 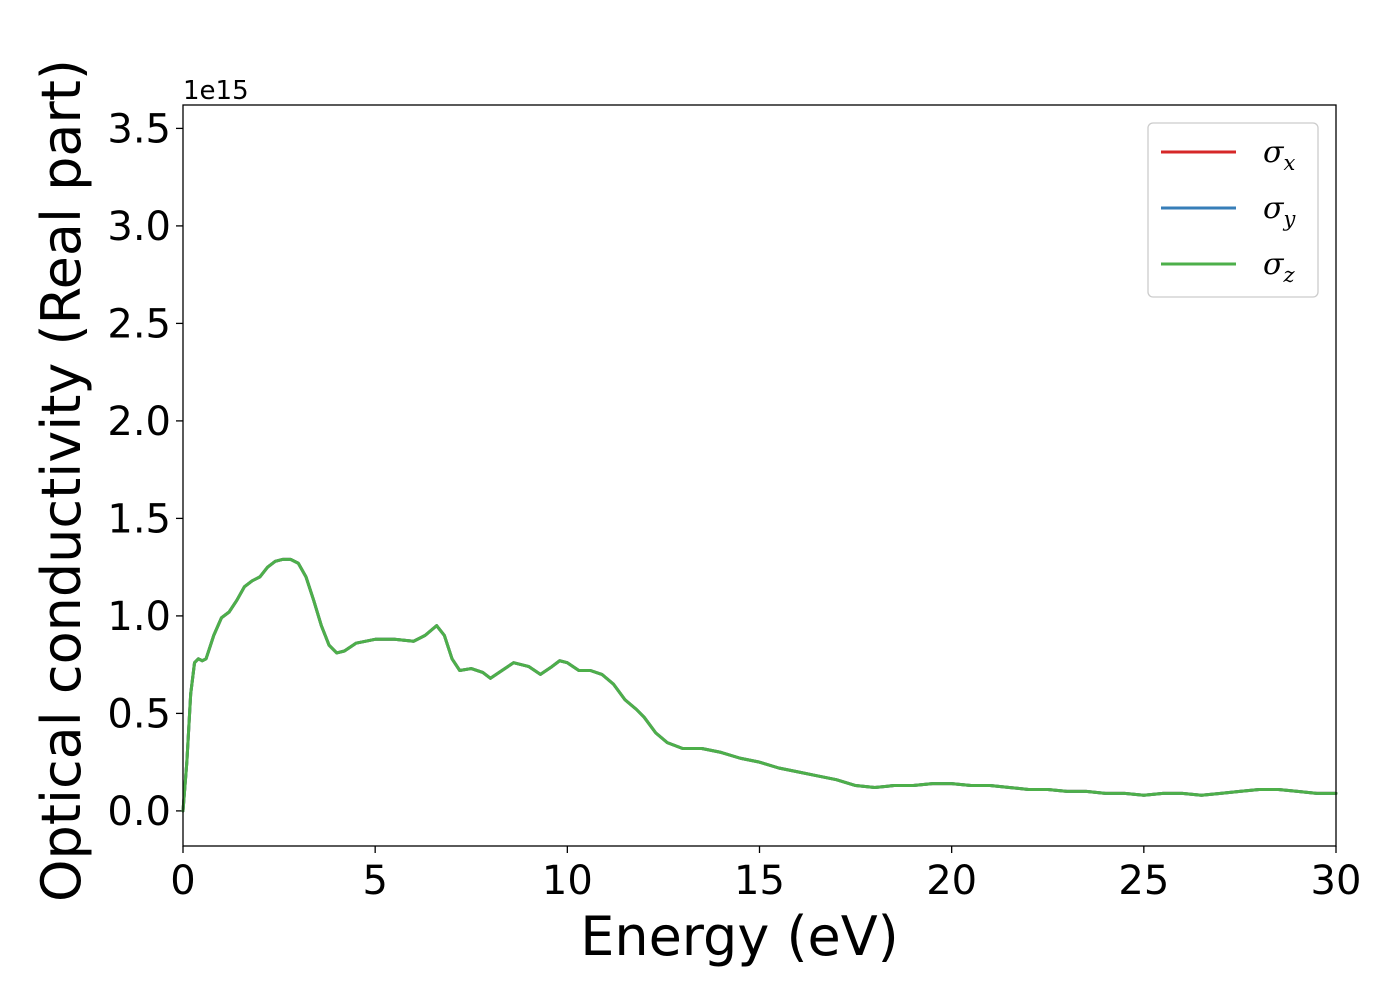 What do you see at coordinates (182, 881) in the screenshot?
I see `x-tick-label: 0` at bounding box center [182, 881].